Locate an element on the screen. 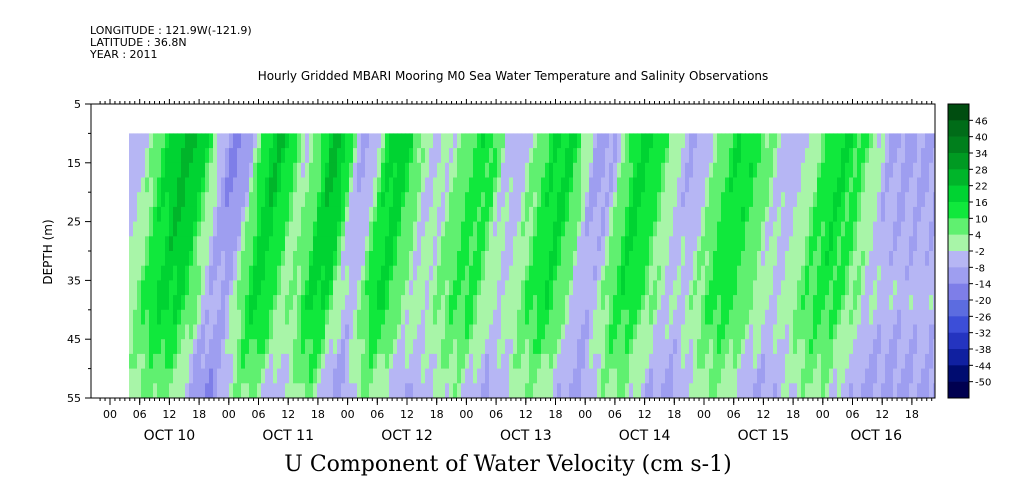 The width and height of the screenshot is (1009, 504). x-tick-label: 00 is located at coordinates (110, 414).